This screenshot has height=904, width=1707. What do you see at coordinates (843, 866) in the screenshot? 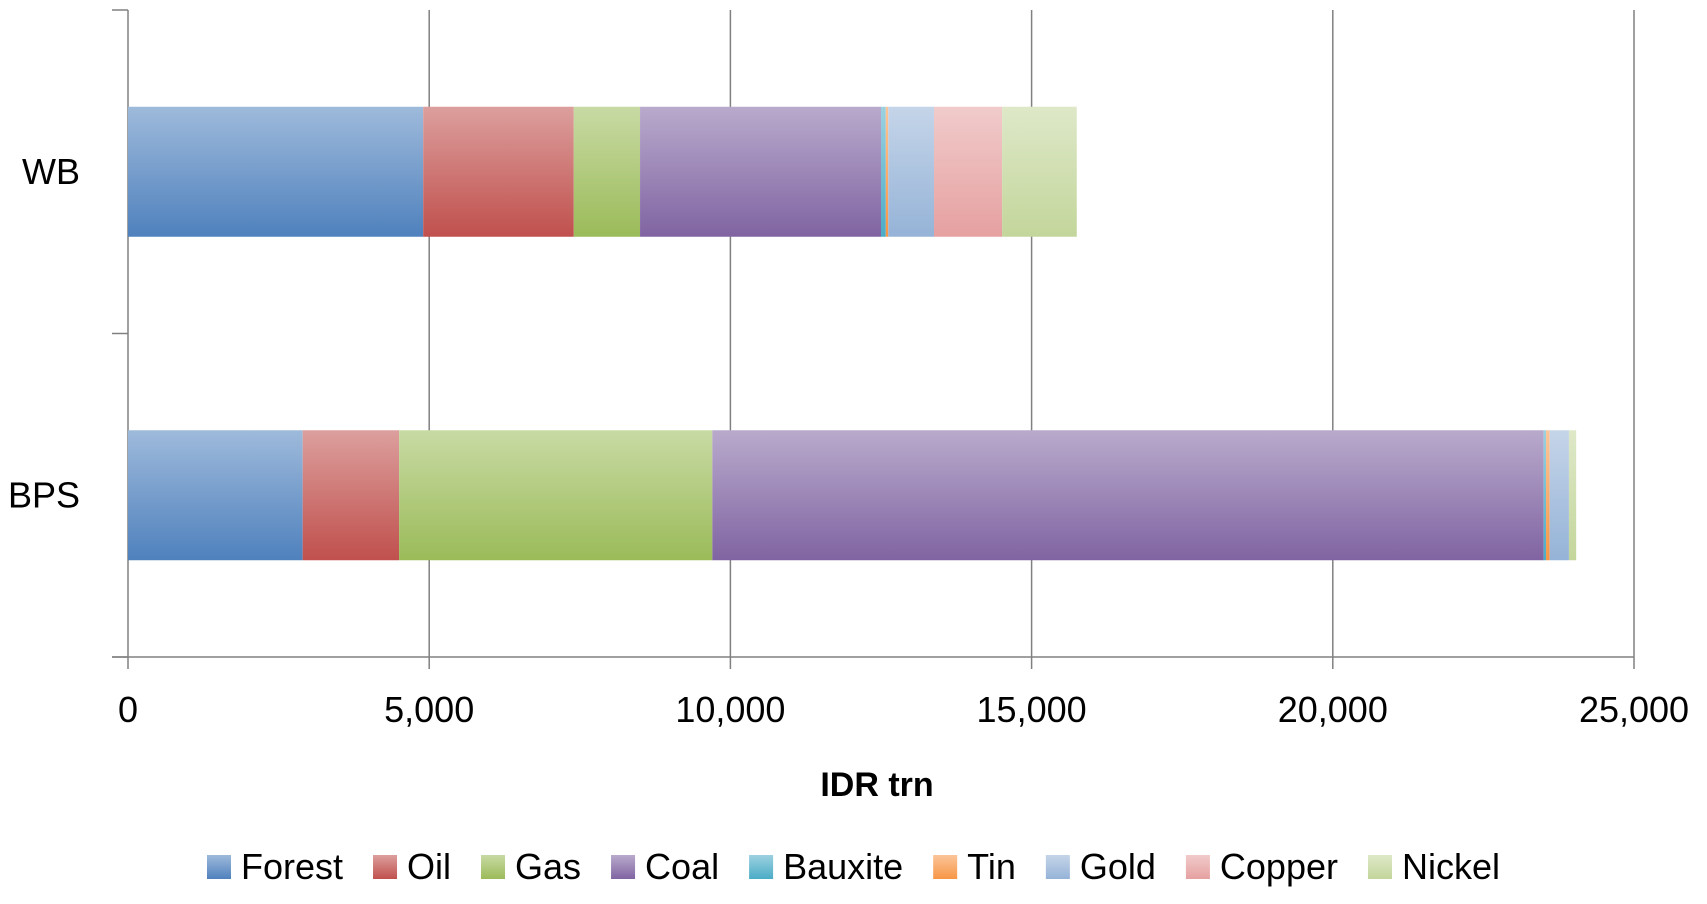
I see `legend-label: Bauxite` at bounding box center [843, 866].